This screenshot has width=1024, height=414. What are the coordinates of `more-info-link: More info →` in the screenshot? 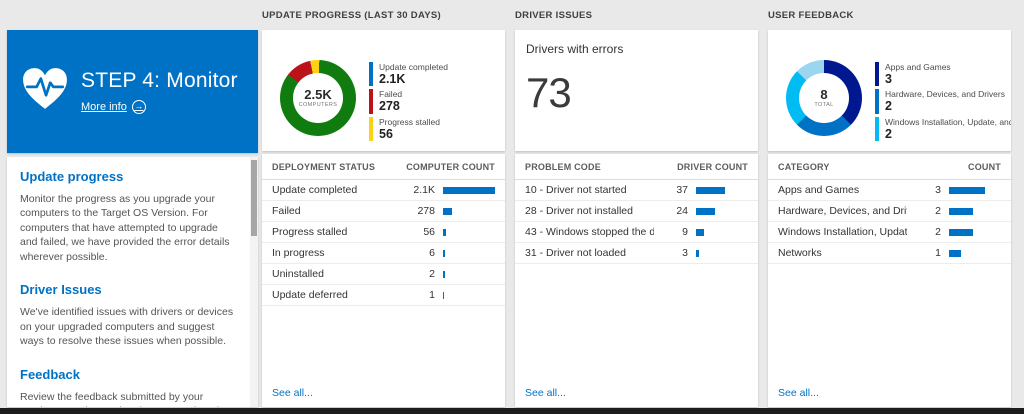 It's located at (113, 106).